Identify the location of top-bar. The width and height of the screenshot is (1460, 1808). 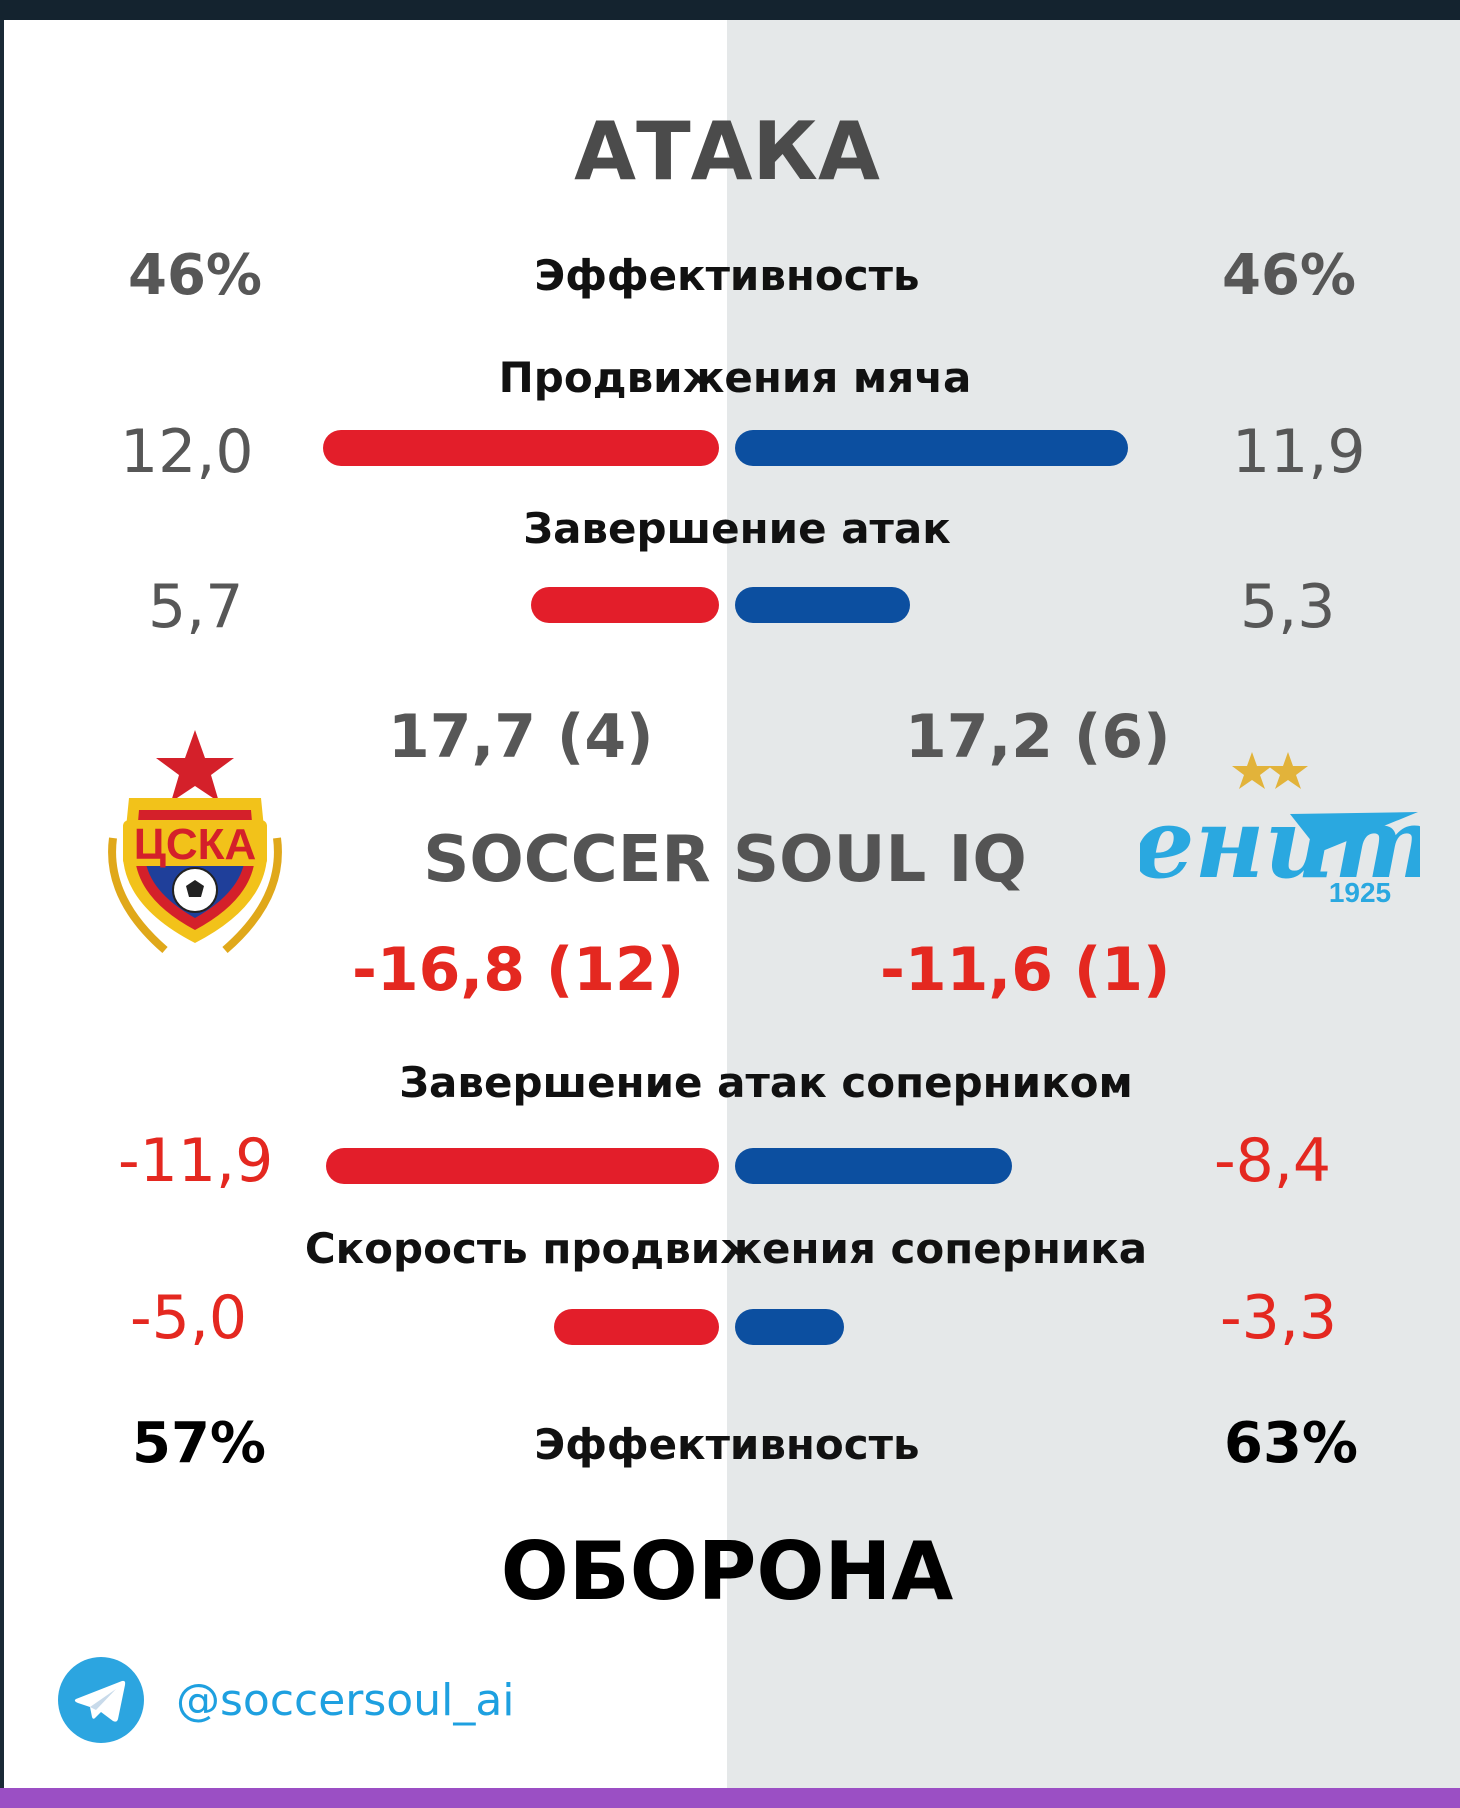
(730, 10).